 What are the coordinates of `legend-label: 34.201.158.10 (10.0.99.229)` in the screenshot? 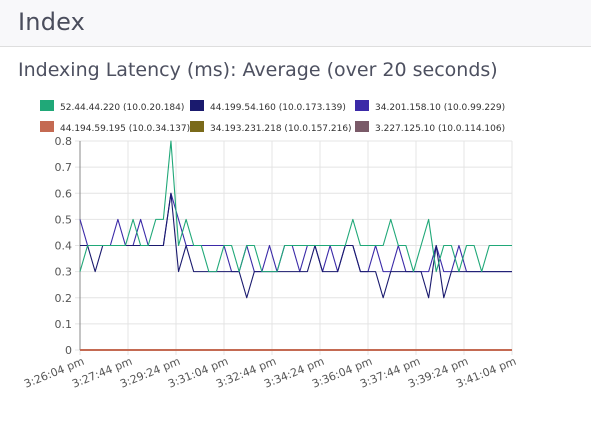 It's located at (440, 108).